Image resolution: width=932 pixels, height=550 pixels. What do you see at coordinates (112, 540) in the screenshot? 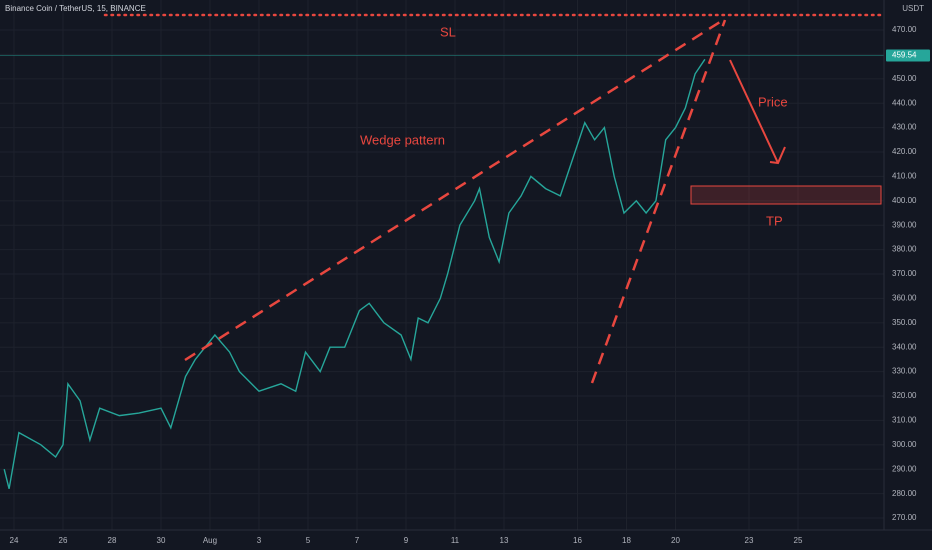
I see `x-tick-label: 28` at bounding box center [112, 540].